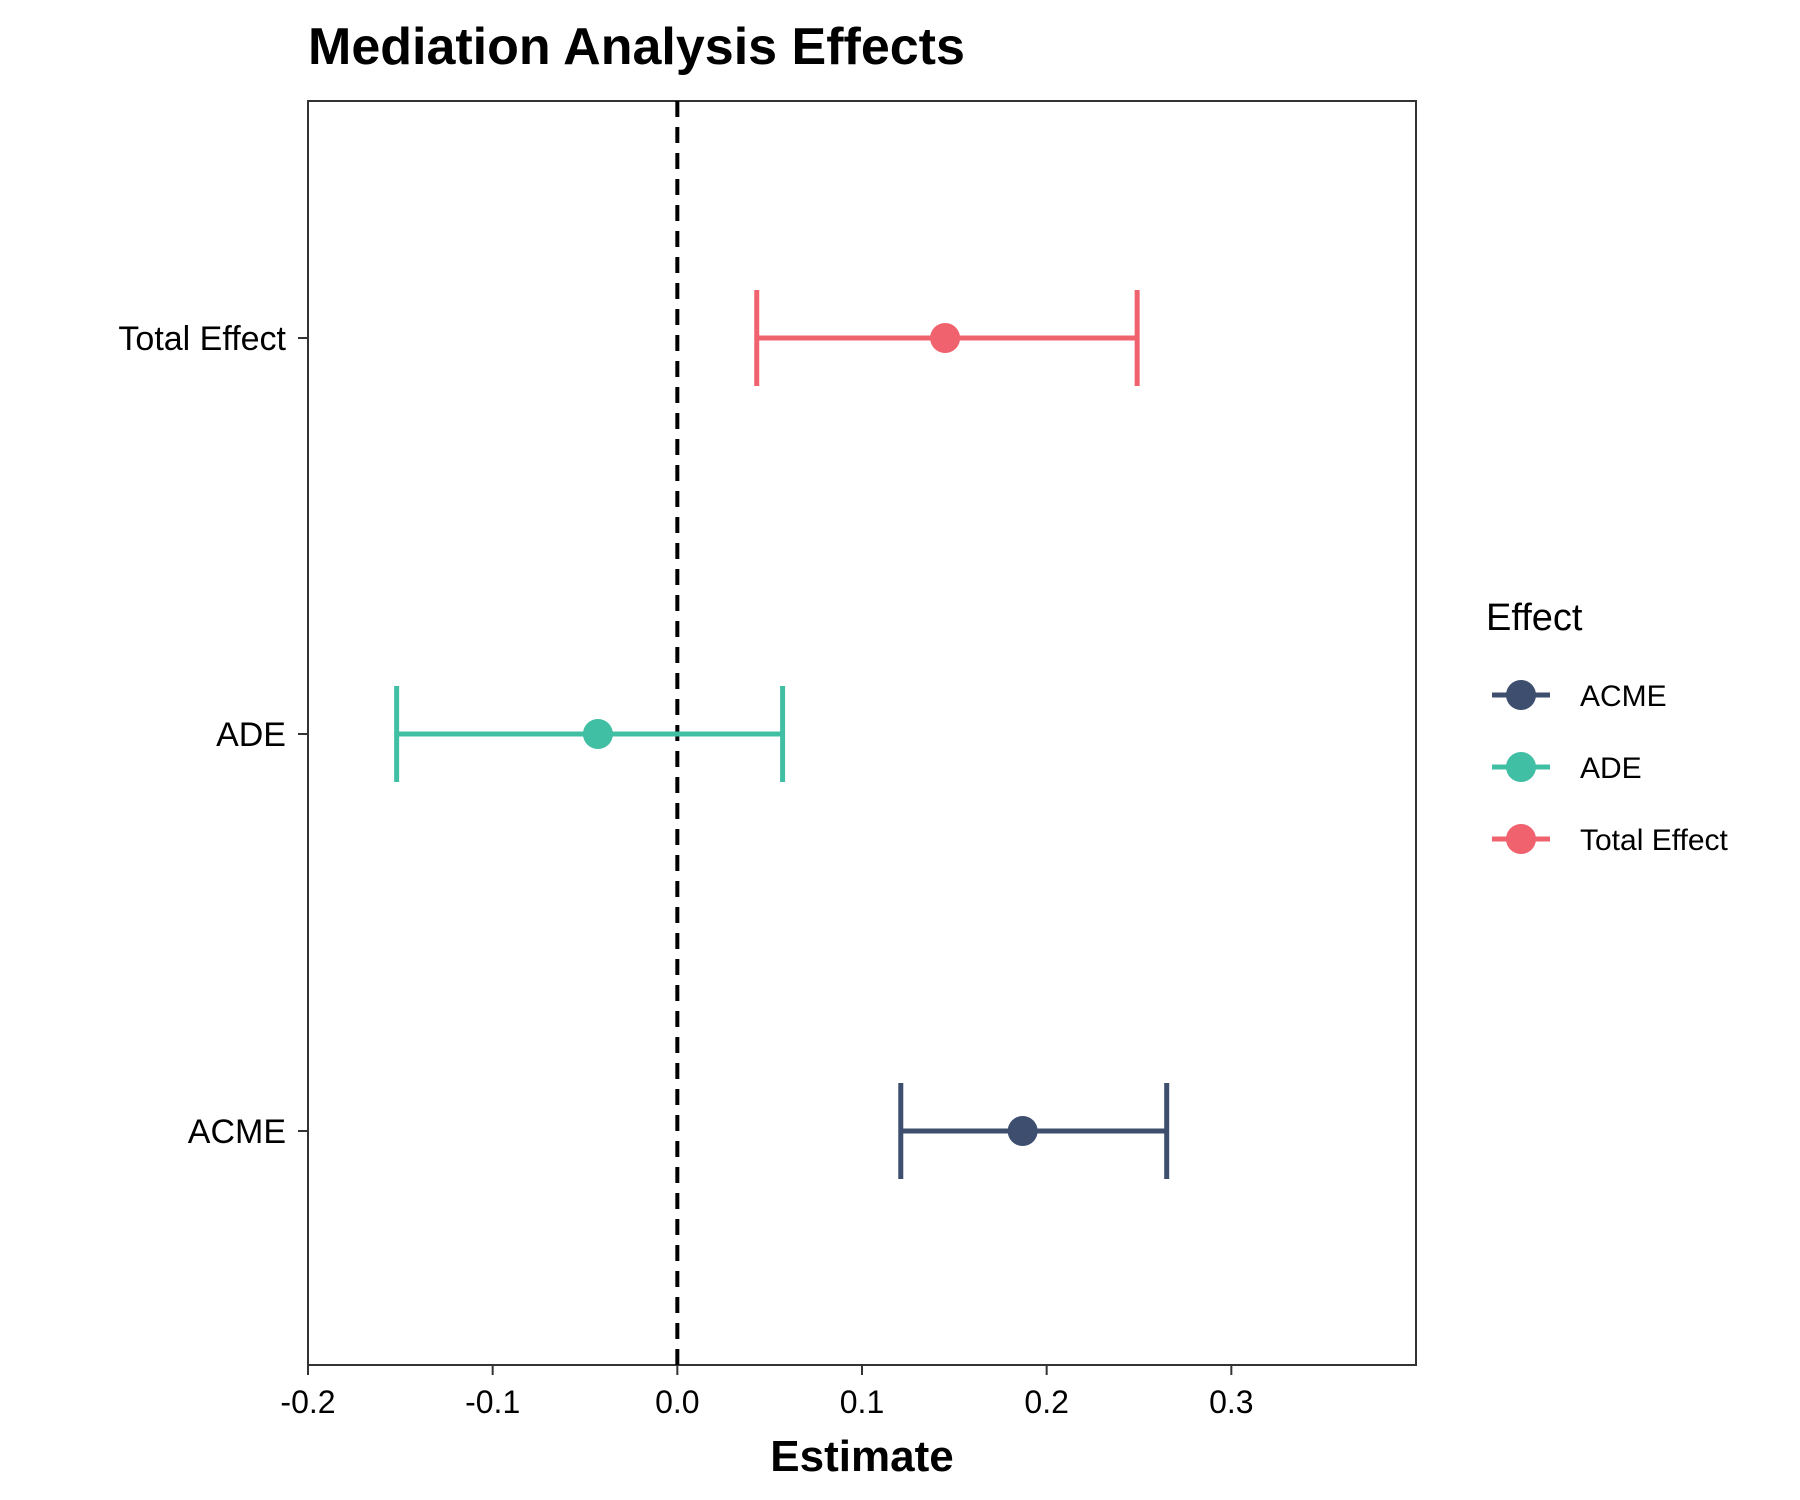  Describe the element at coordinates (1534, 618) in the screenshot. I see `legend-title: Effect` at that location.